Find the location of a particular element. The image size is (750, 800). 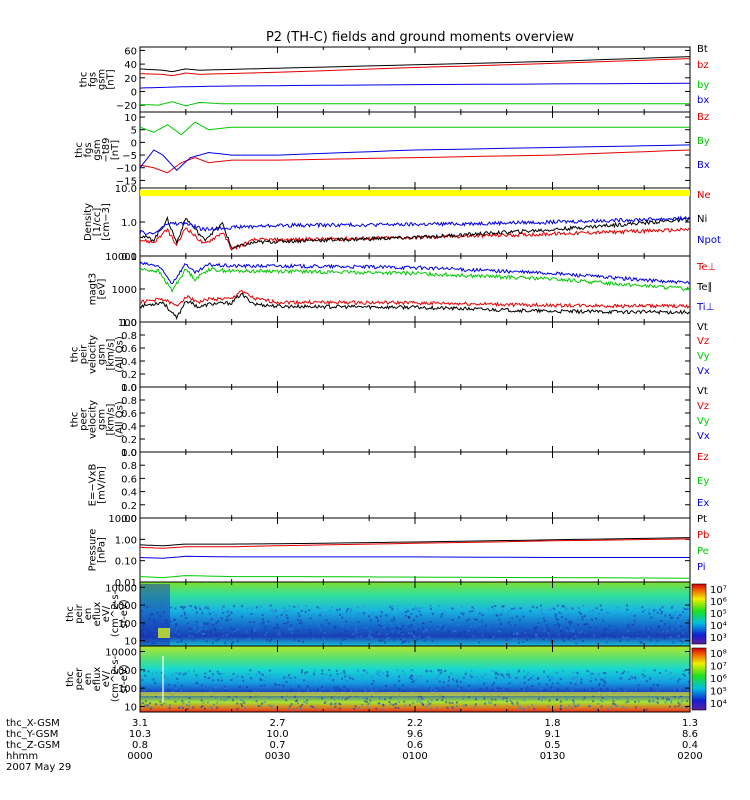

ytick-label: 10 is located at coordinates (130, 118).